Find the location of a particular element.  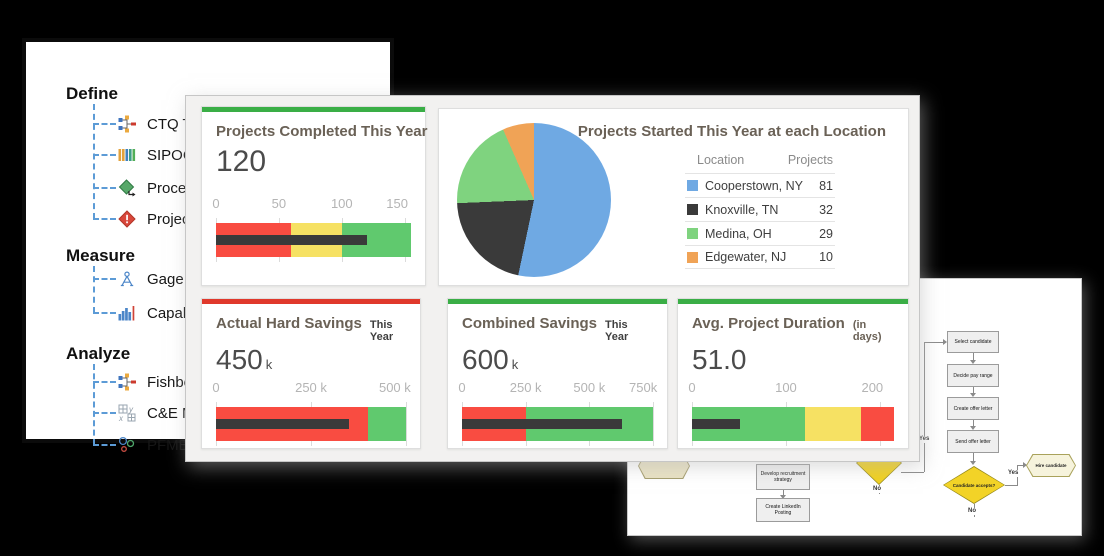

flow-node-develop-recruitment-strategy: Develop recruitment strategy is located at coordinates (783, 477).